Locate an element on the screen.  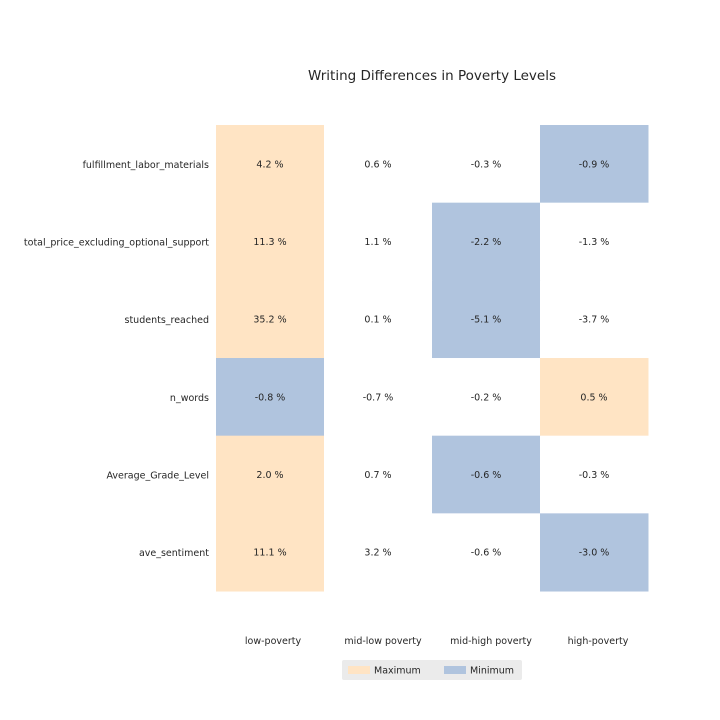
cell-value-label: 0.6 % is located at coordinates (377, 164).